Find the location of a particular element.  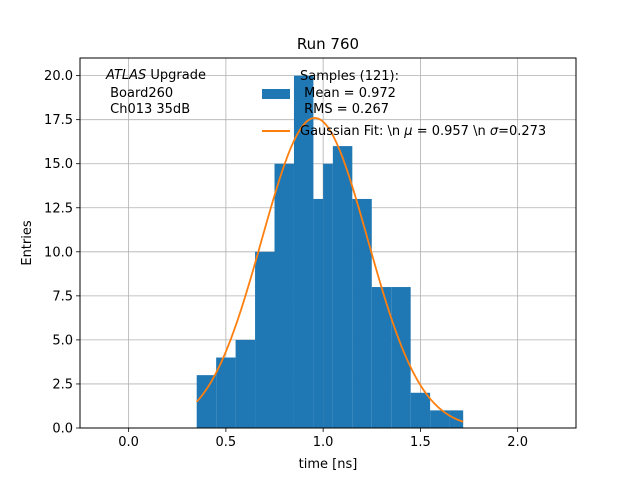

y-tick-label: 7.5 is located at coordinates (62, 296).